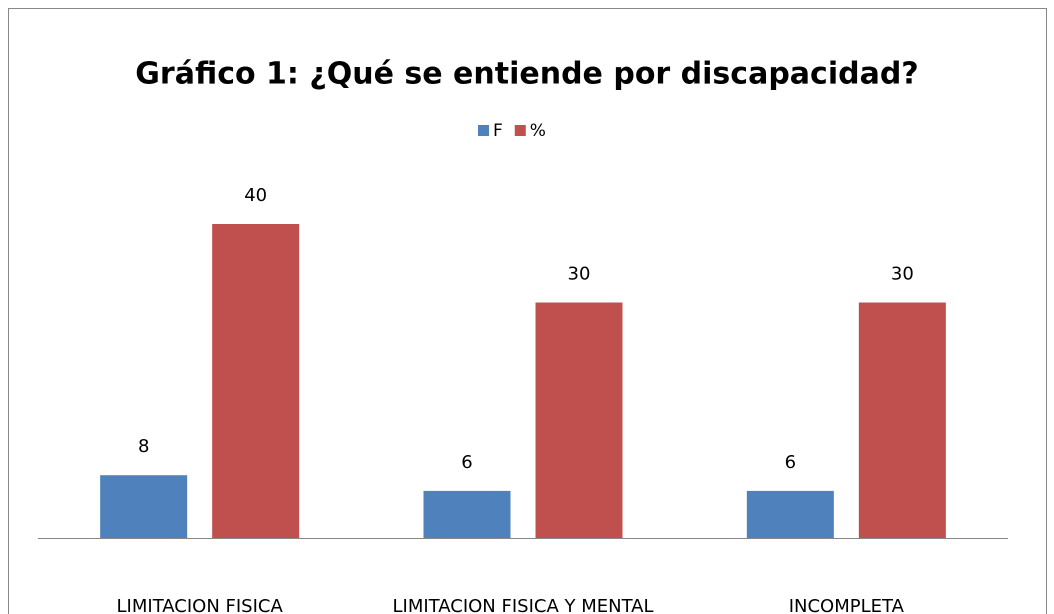 This screenshot has height=614, width=1054. I want to click on data-label: 40, so click(255, 195).